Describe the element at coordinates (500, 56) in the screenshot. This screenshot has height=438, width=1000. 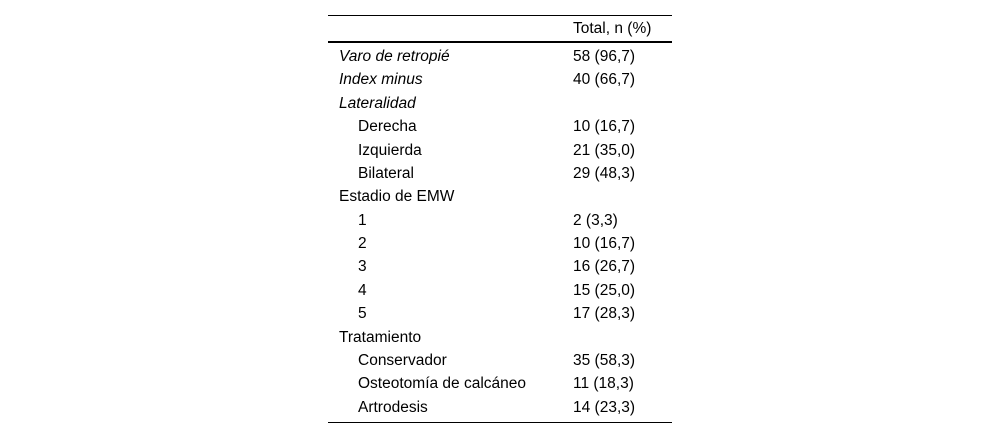
I see `table-row: Varo de retropié 58 (96,7)` at that location.